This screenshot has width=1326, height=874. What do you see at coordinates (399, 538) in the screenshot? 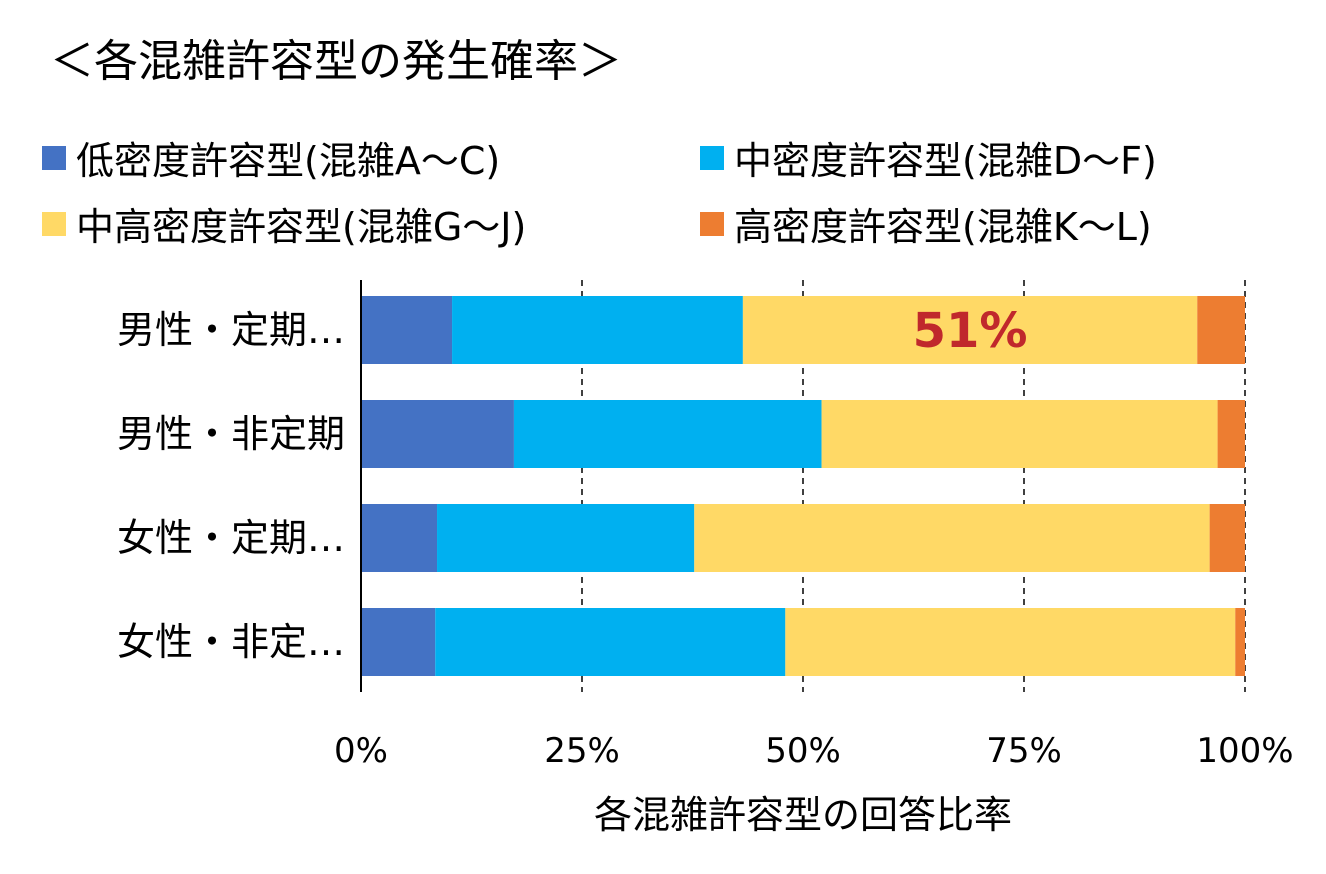
I see `bar-segment-c3-s1` at bounding box center [399, 538].